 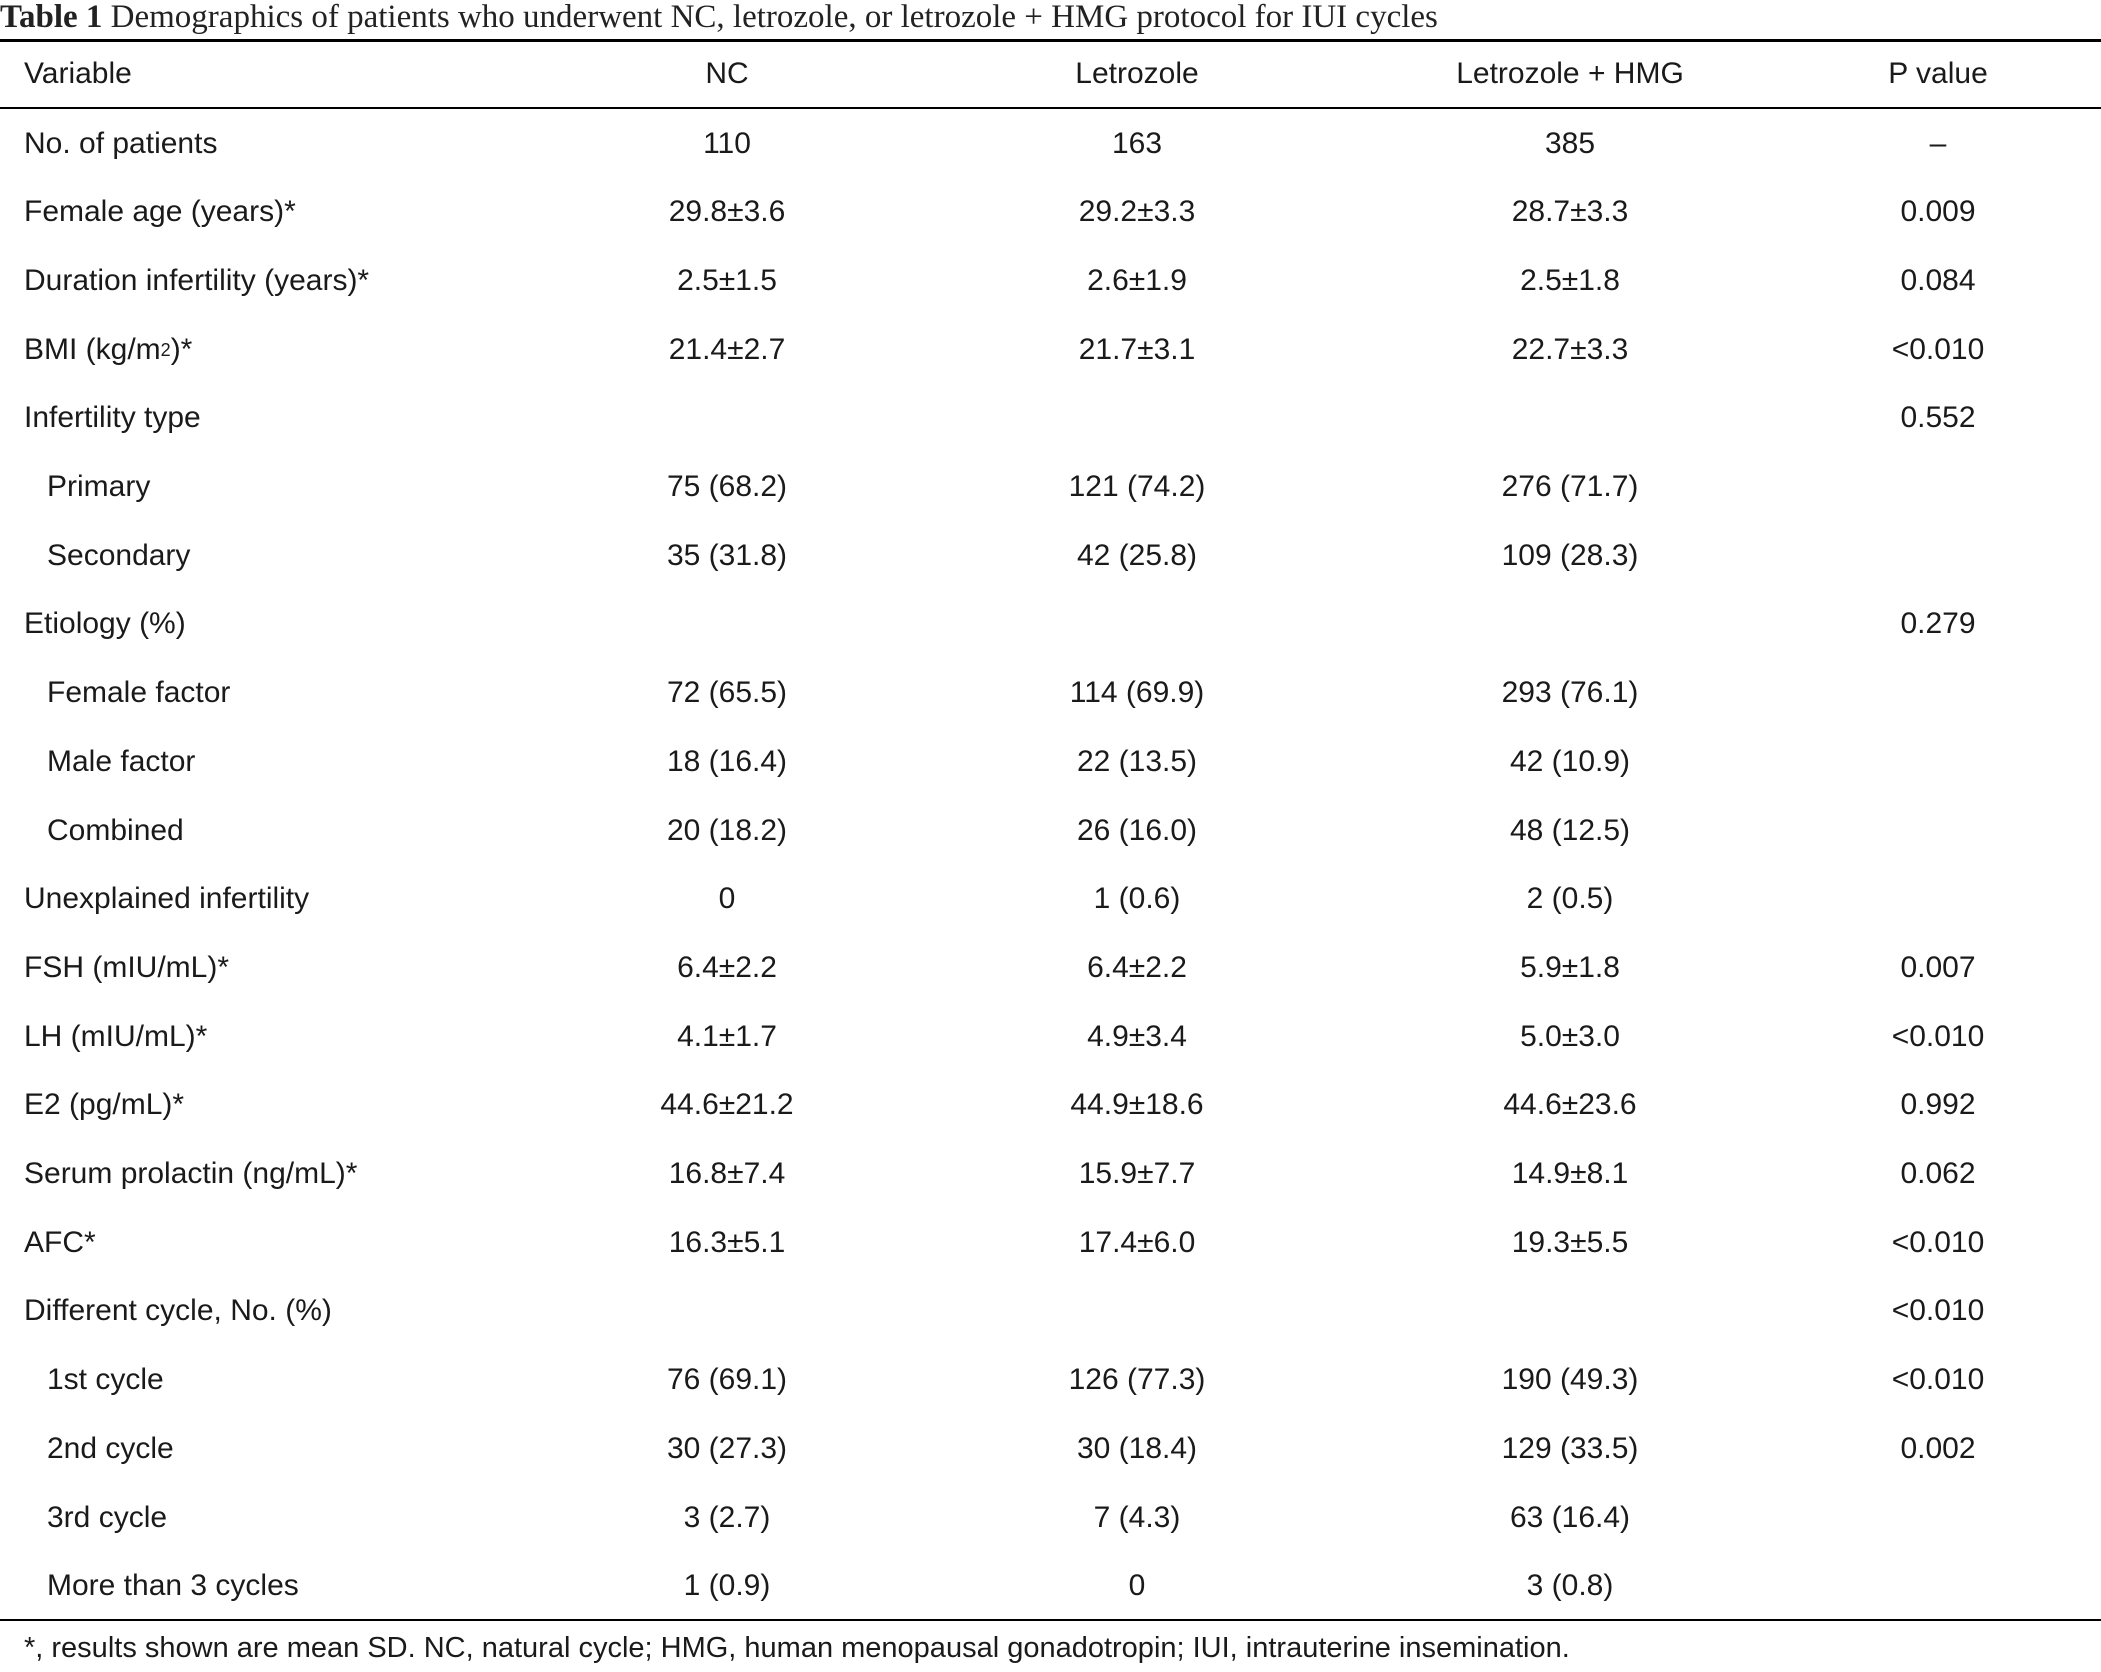 What do you see at coordinates (51, 17) in the screenshot?
I see `caption-label: Table 1` at bounding box center [51, 17].